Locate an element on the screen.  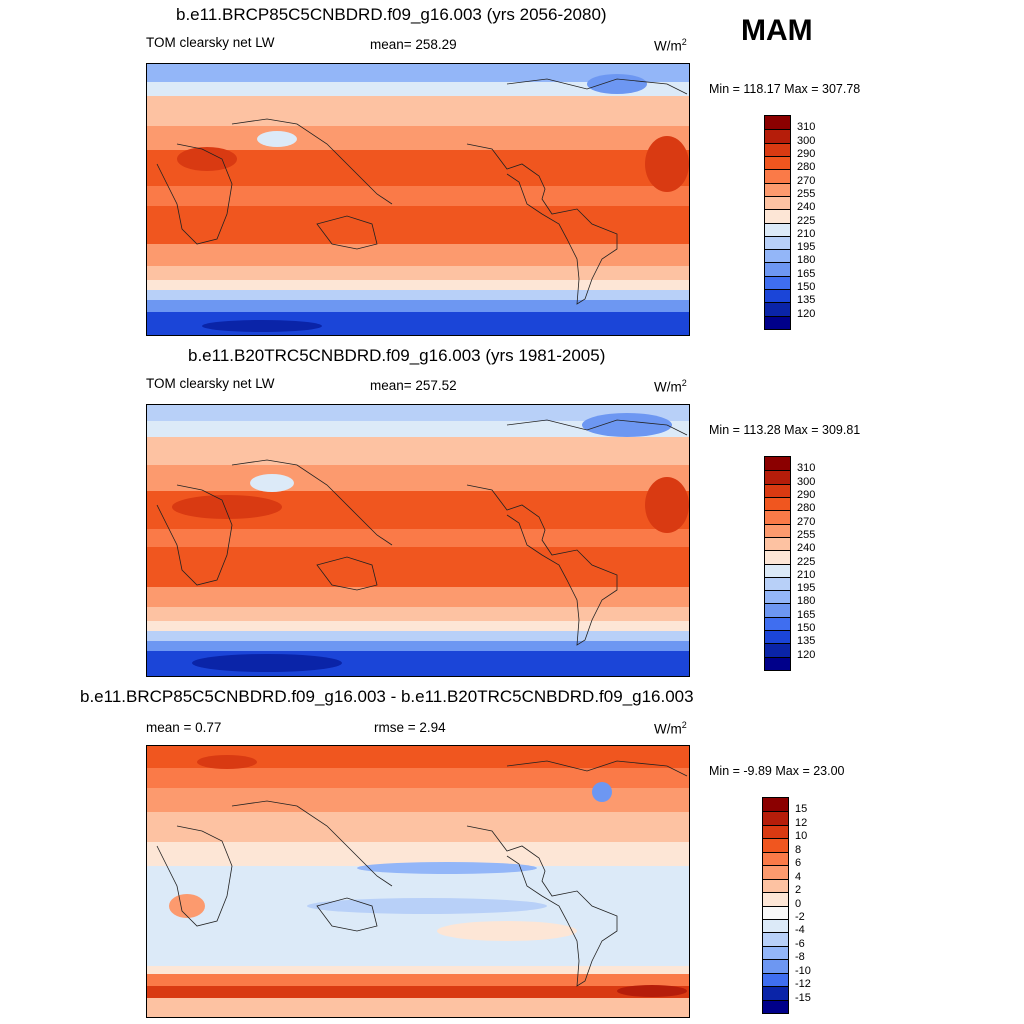
colorbar-tick-label: 10 is located at coordinates (801, 836).